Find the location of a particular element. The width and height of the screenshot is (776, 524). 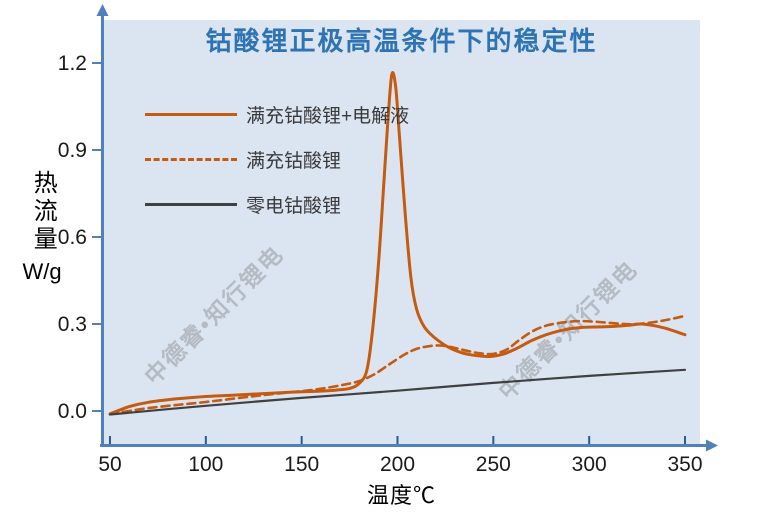

dark-line-icon is located at coordinates (191, 204).